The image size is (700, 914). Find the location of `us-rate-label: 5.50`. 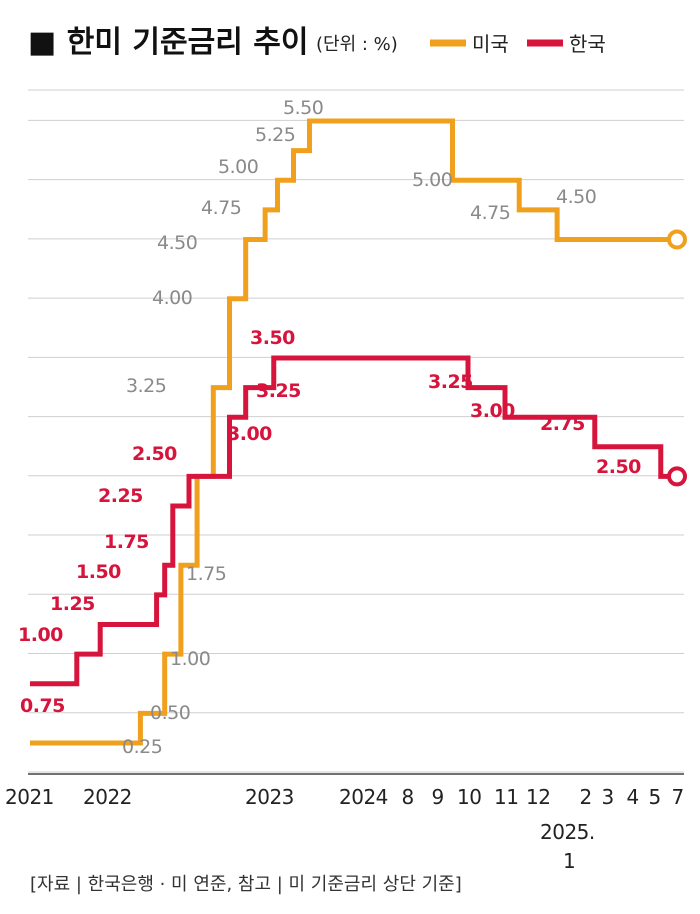

us-rate-label: 5.50 is located at coordinates (303, 108).